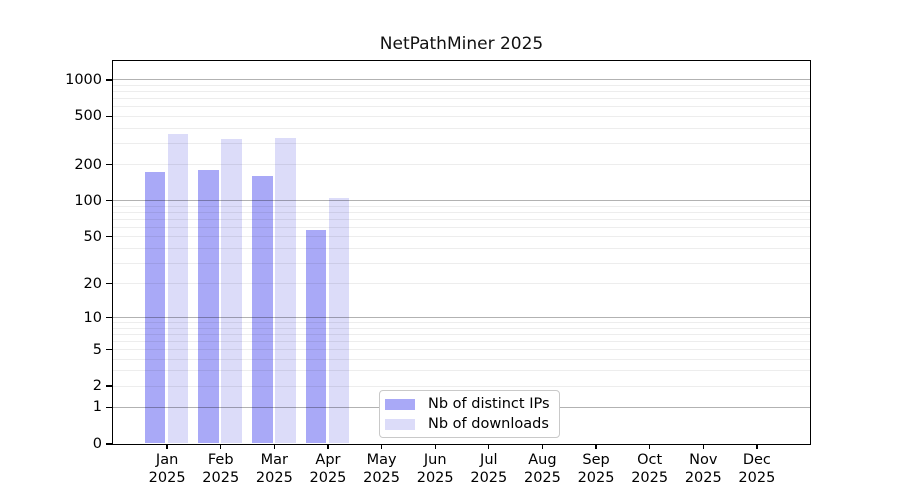 Image resolution: width=900 pixels, height=500 pixels. Describe the element at coordinates (650, 469) in the screenshot. I see `x-tick-label: Oct 2025` at that location.